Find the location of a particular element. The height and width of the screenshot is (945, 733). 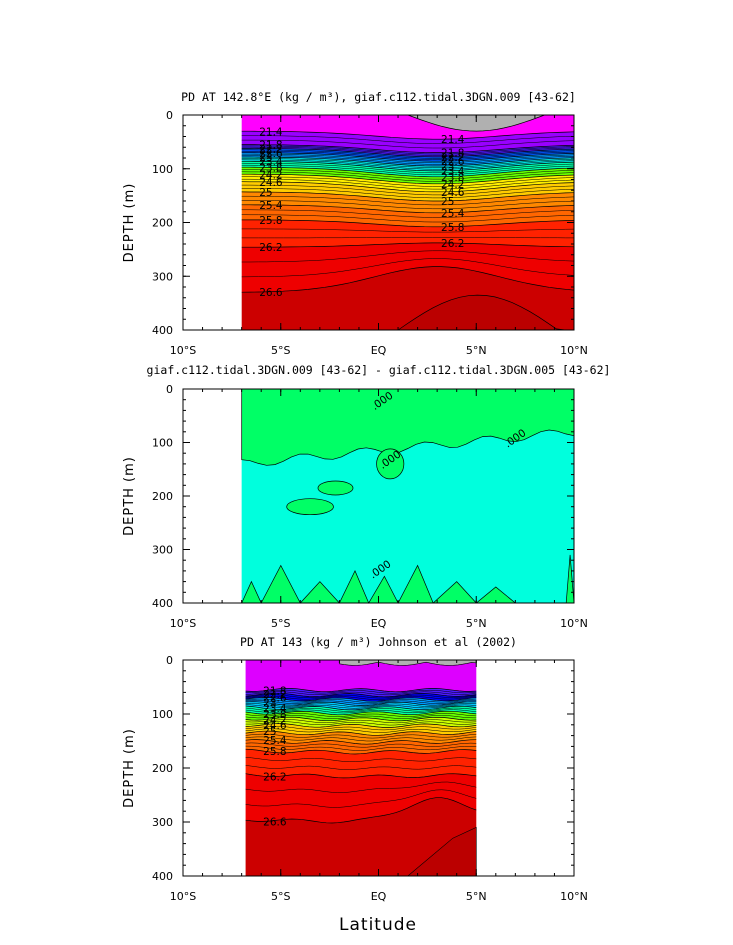

missing-data-region is located at coordinates (408, 662).